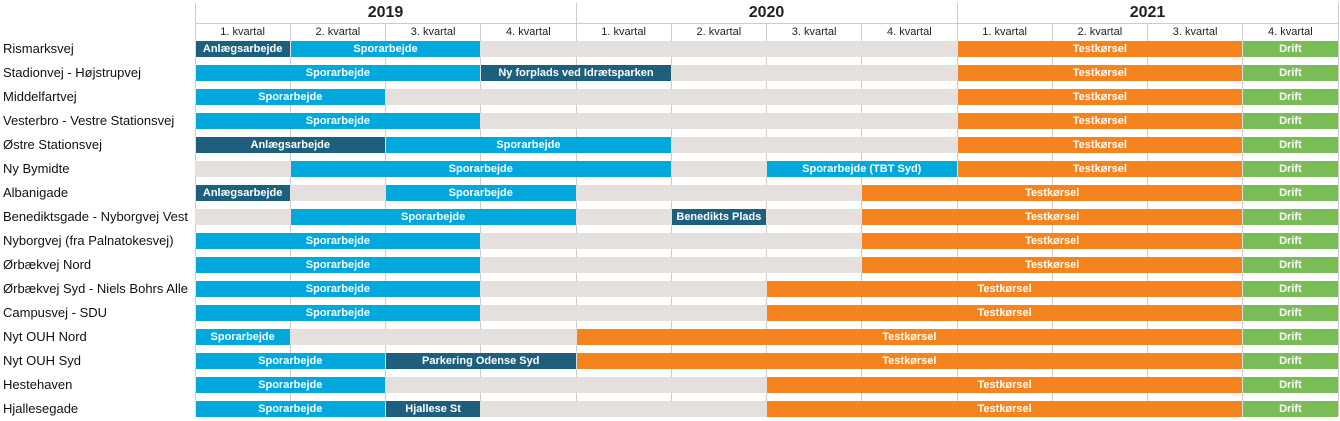 This screenshot has width=1340, height=421. I want to click on row-label: Rismarksvej, so click(38, 48).